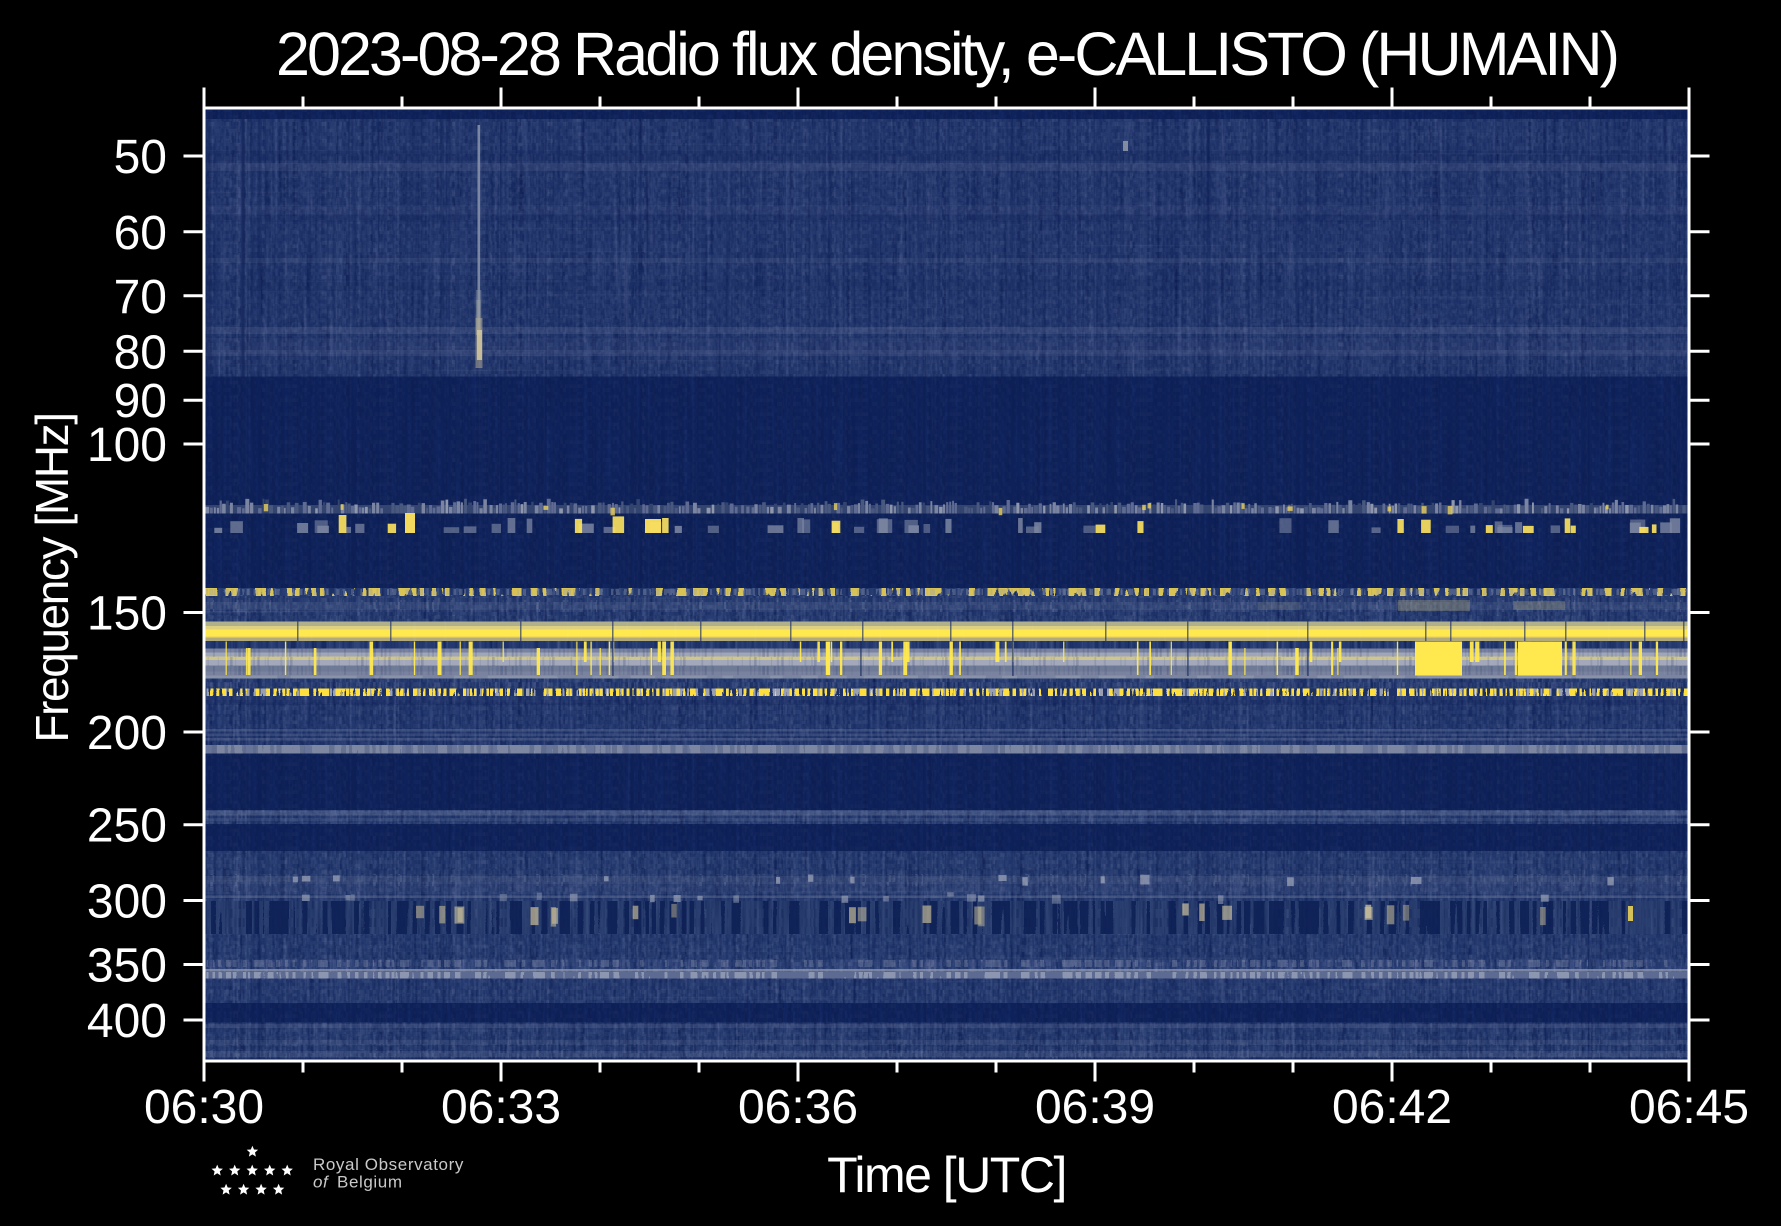 This screenshot has height=1226, width=1781. Describe the element at coordinates (1392, 1107) in the screenshot. I see `svg-text: 06:42` at that location.